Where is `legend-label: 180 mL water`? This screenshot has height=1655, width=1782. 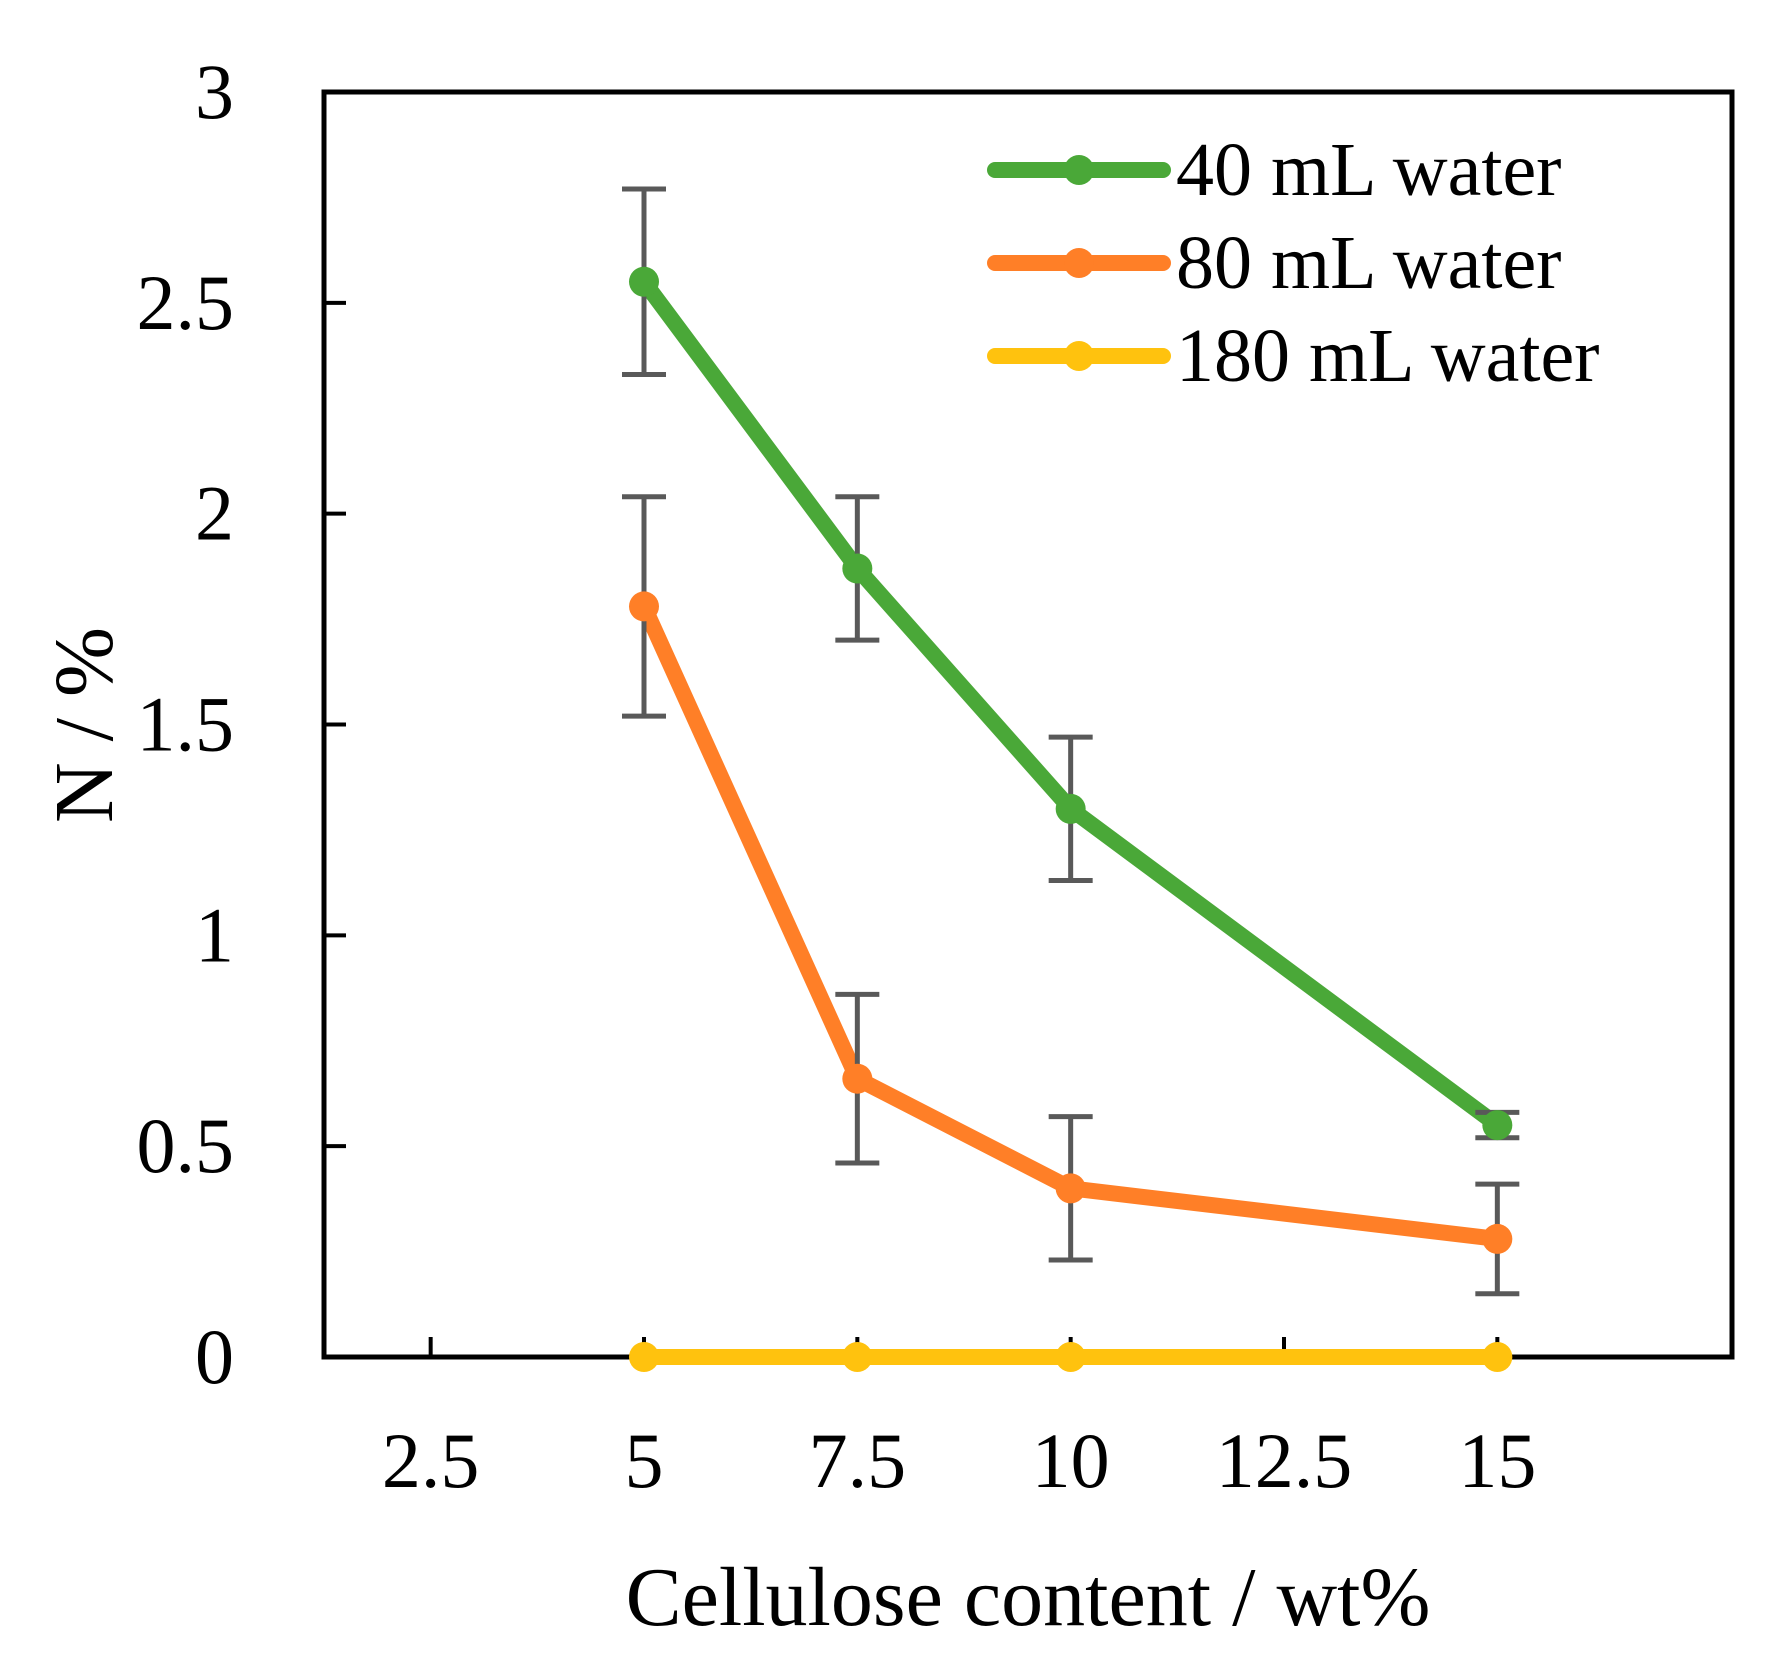
legend-label: 180 mL water is located at coordinates (1388, 356).